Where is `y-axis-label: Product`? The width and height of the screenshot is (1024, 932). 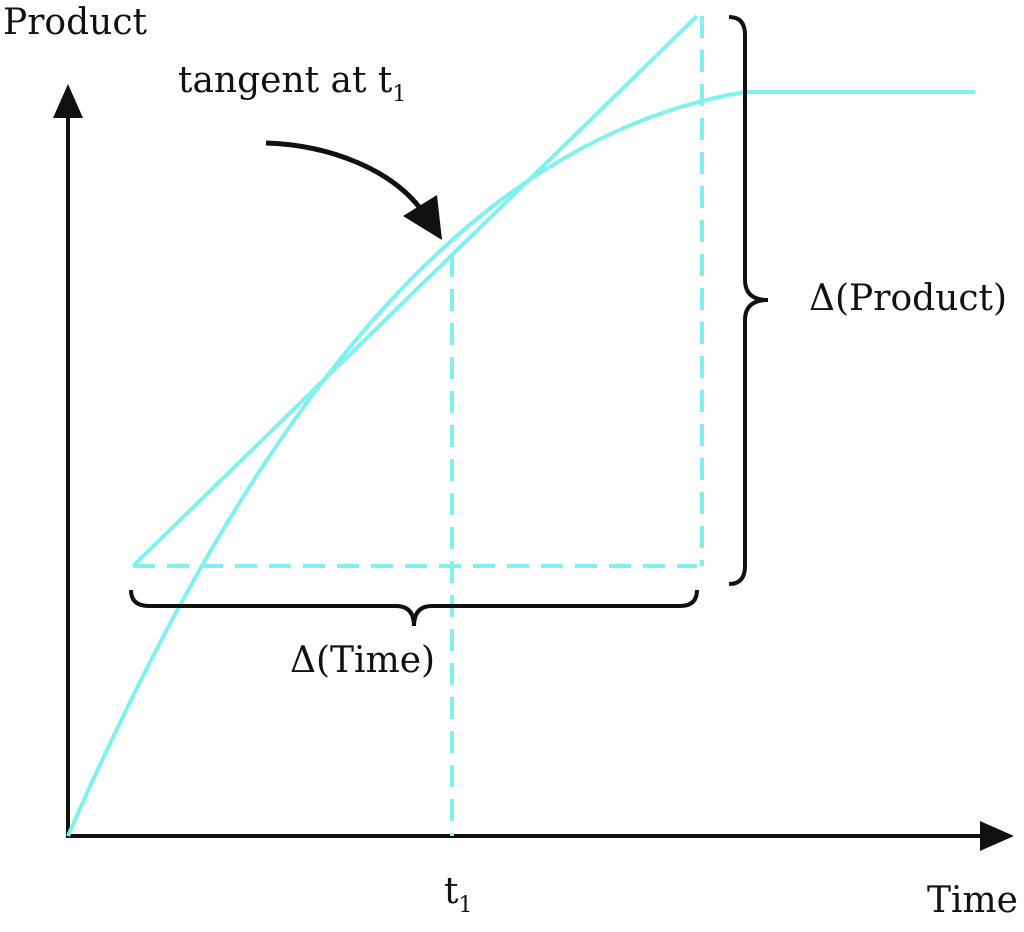
y-axis-label: Product is located at coordinates (75, 22).